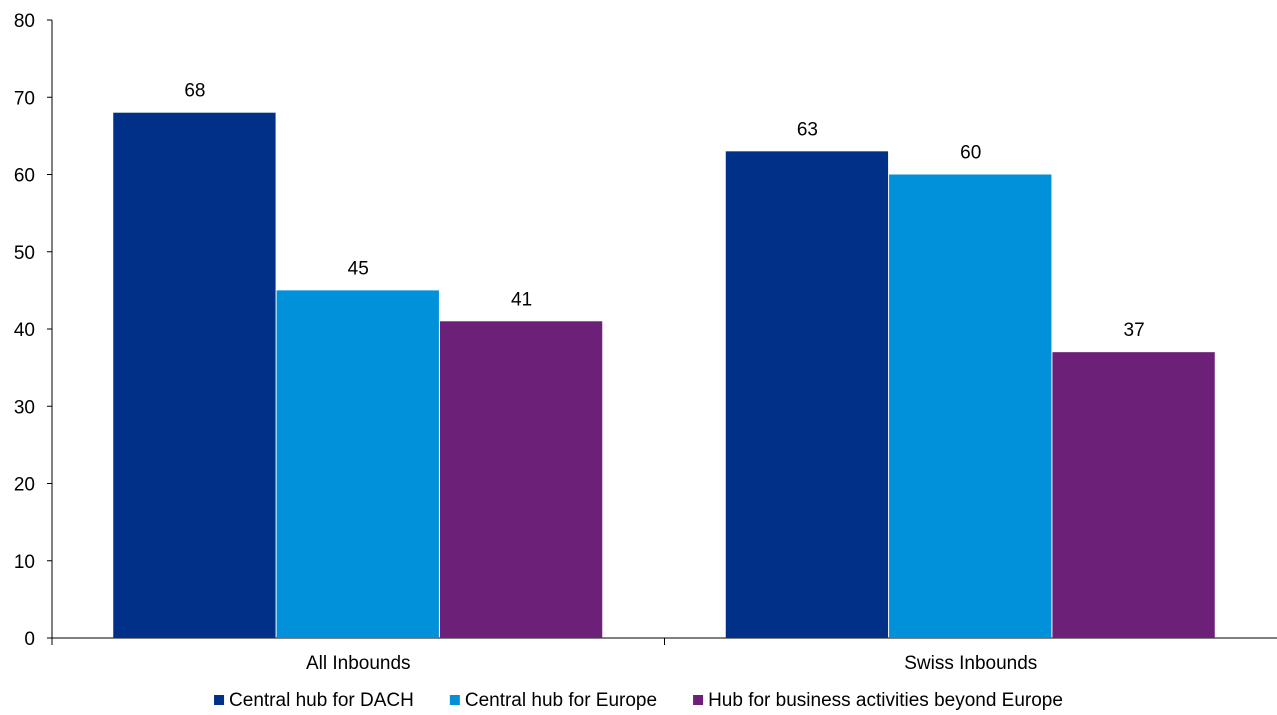 The image size is (1277, 715). I want to click on data-label: 41, so click(521, 299).